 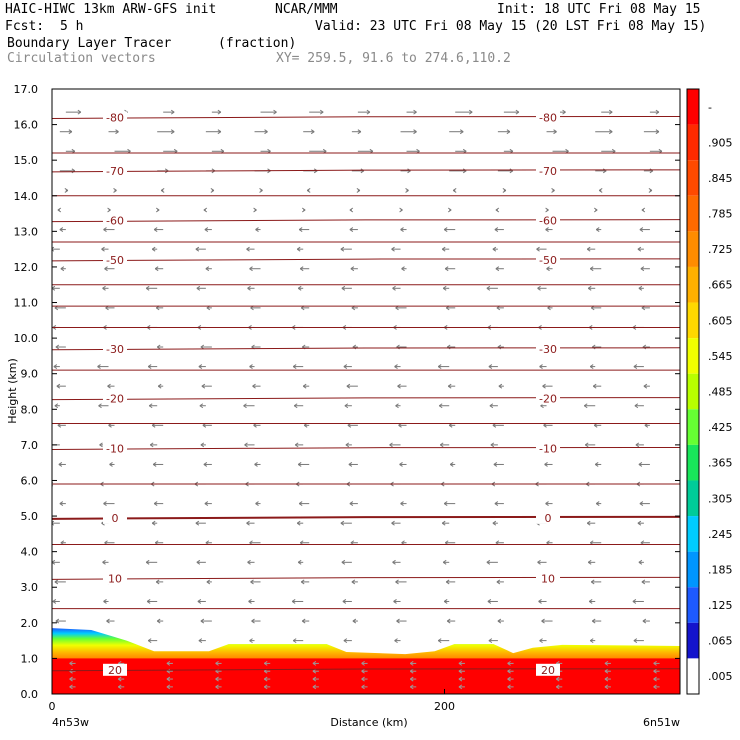 What do you see at coordinates (720, 534) in the screenshot?
I see `colorbar-label: .245` at bounding box center [720, 534].